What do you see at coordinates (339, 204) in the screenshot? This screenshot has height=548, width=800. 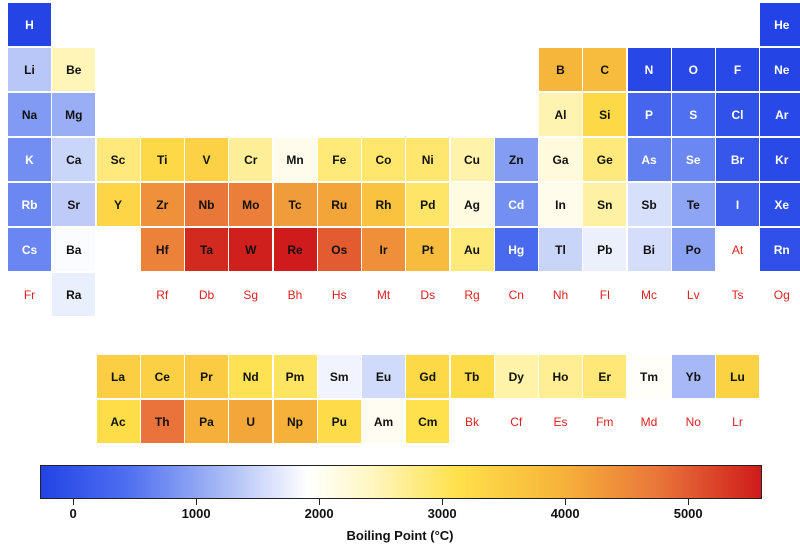 I see `element-ru: Ru` at bounding box center [339, 204].